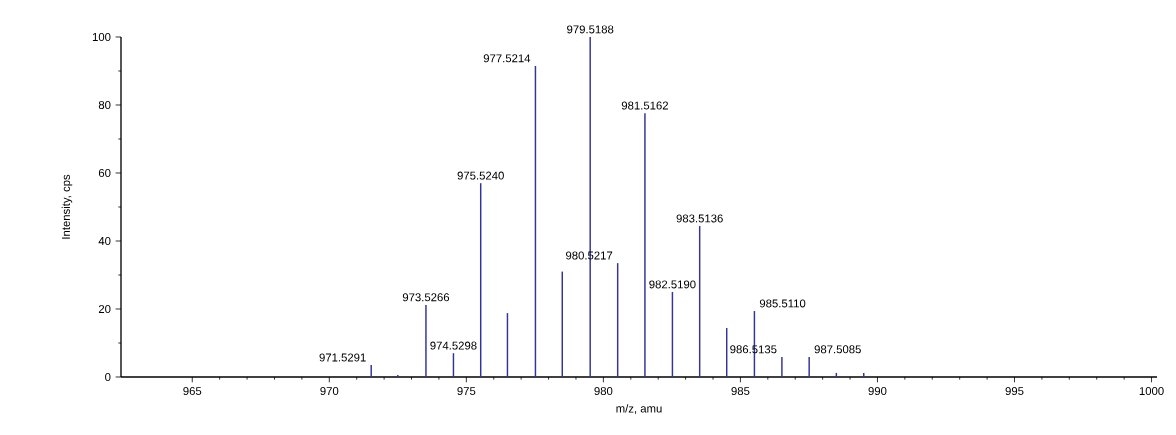  I want to click on annotation: 971.5291, so click(342, 357).